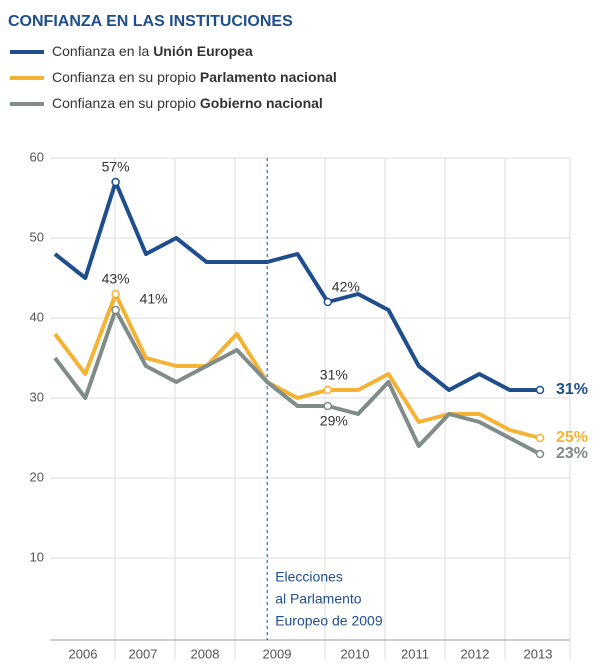 This screenshot has width=605, height=668. I want to click on annotation: Elecciones, so click(309, 577).